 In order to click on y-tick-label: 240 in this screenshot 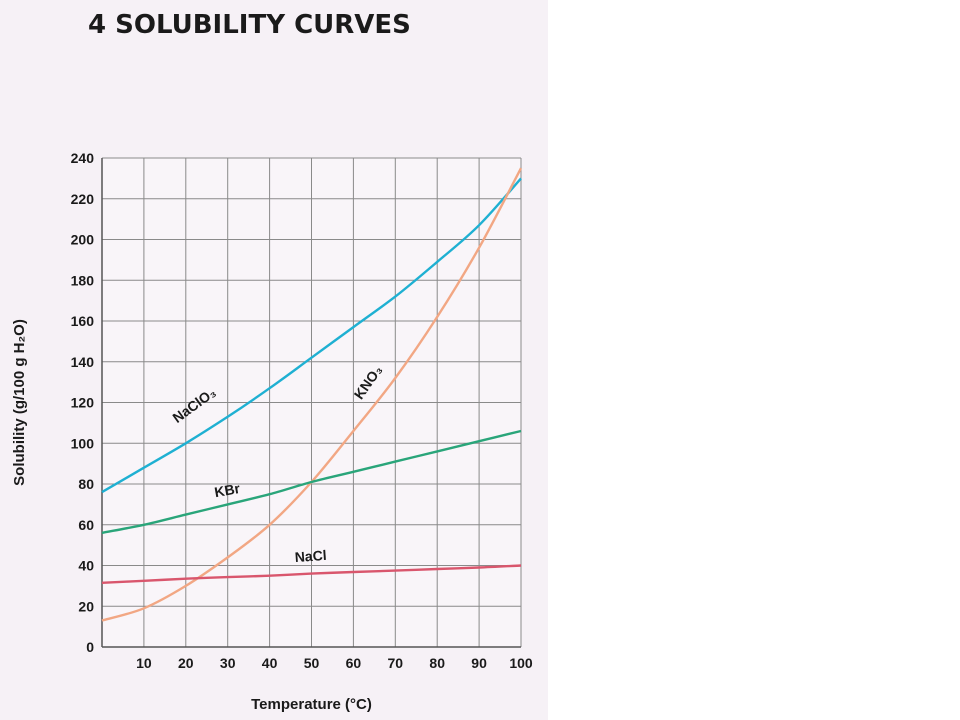, I will do `click(83, 158)`.